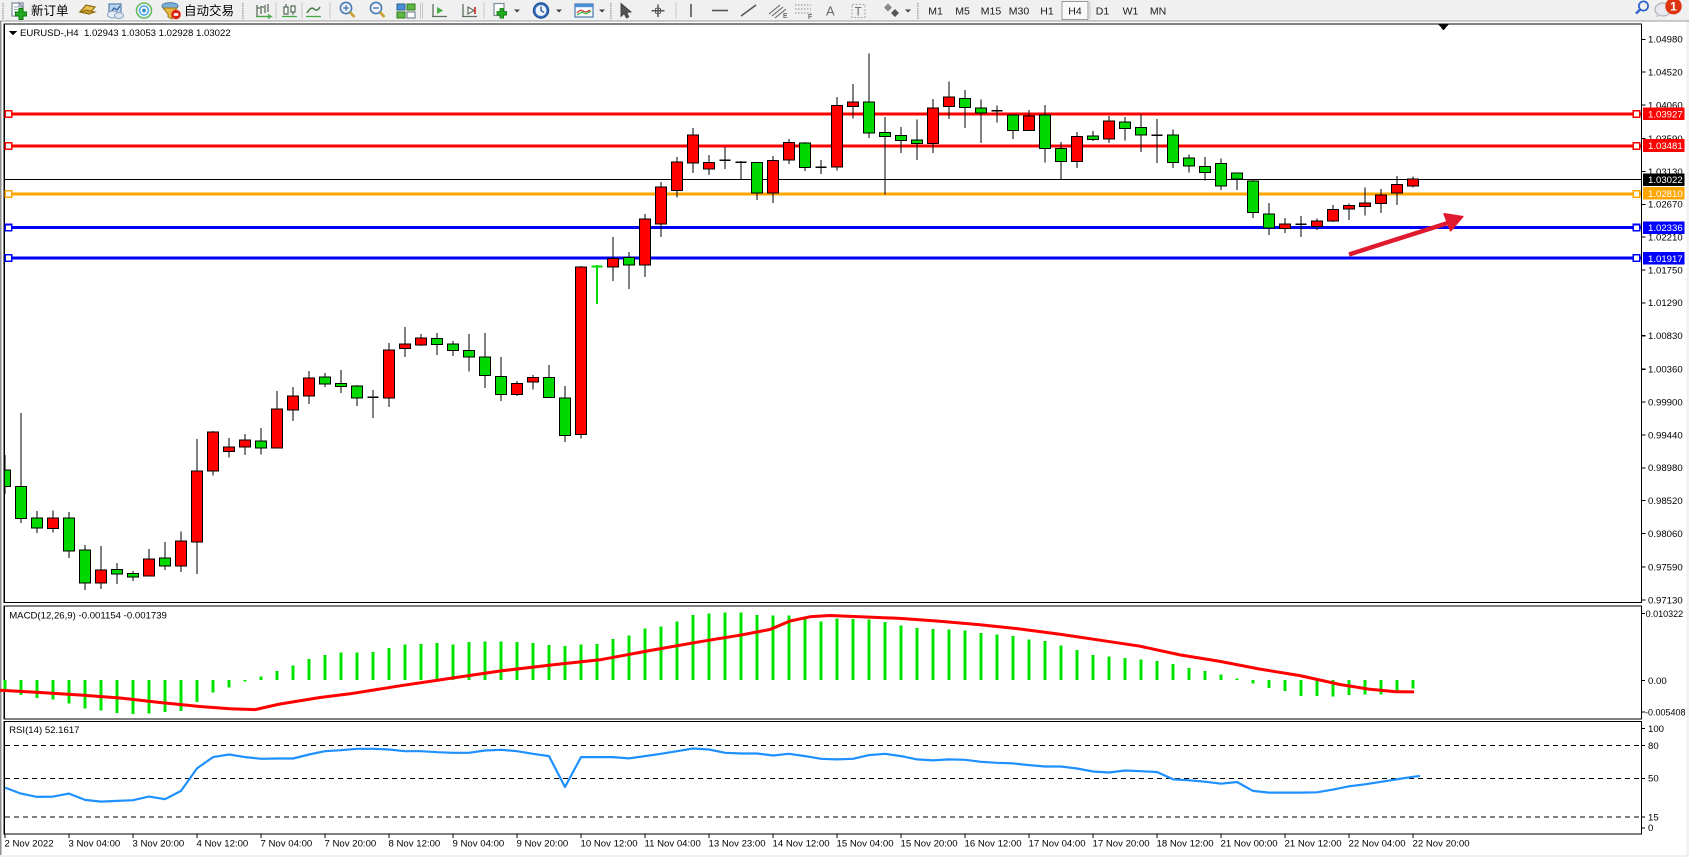 The width and height of the screenshot is (1689, 857). Describe the element at coordinates (1665, 468) in the screenshot. I see `svg-text: 0.98980` at that location.